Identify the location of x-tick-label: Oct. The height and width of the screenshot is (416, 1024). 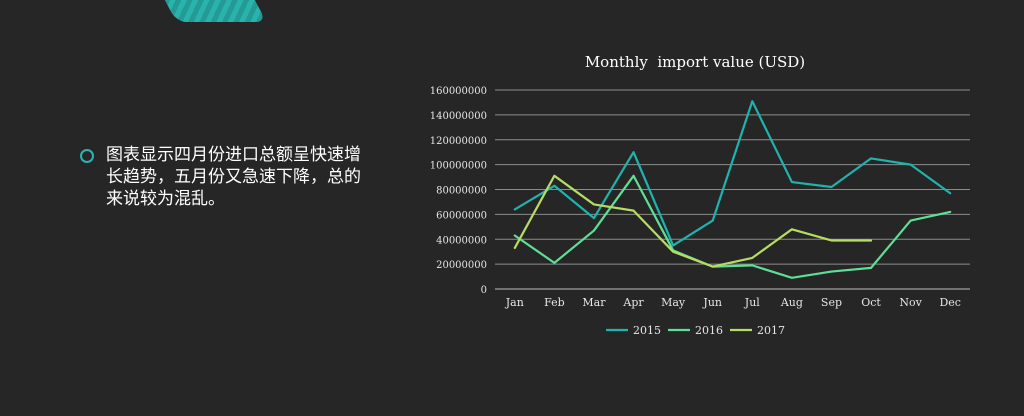
(871, 302).